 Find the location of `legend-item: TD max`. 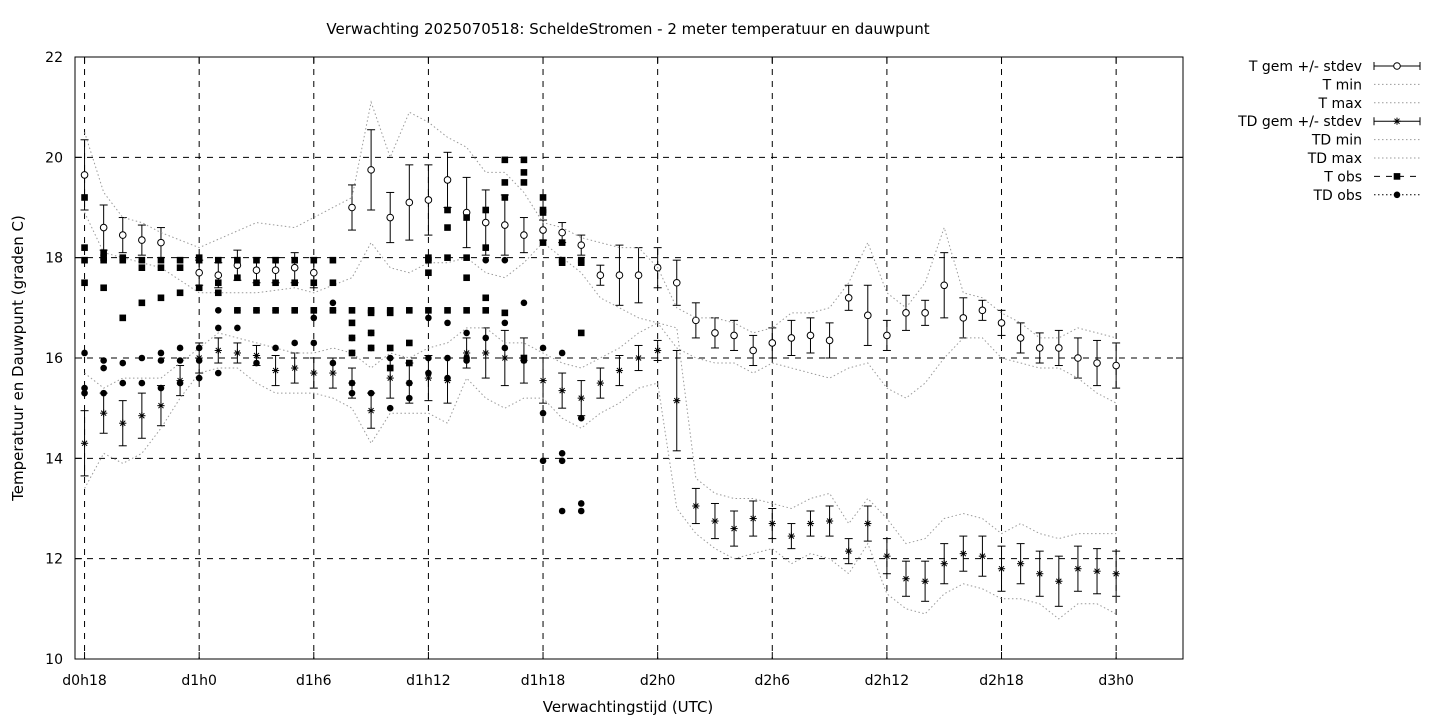

legend-item: TD max is located at coordinates (1363, 159).